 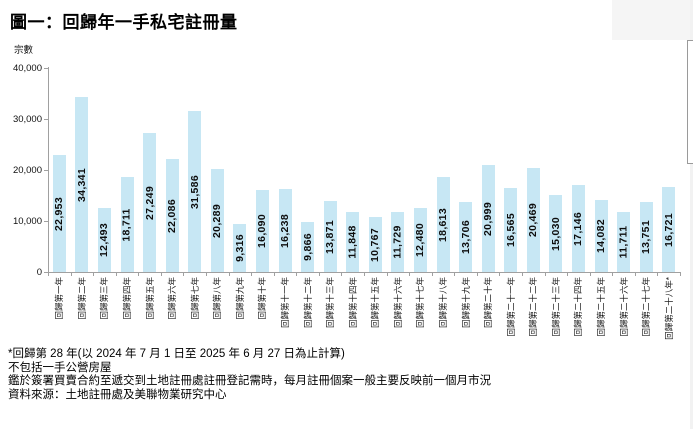 I want to click on x-axis-category-label: 回歸第四年, so click(x=127, y=298).